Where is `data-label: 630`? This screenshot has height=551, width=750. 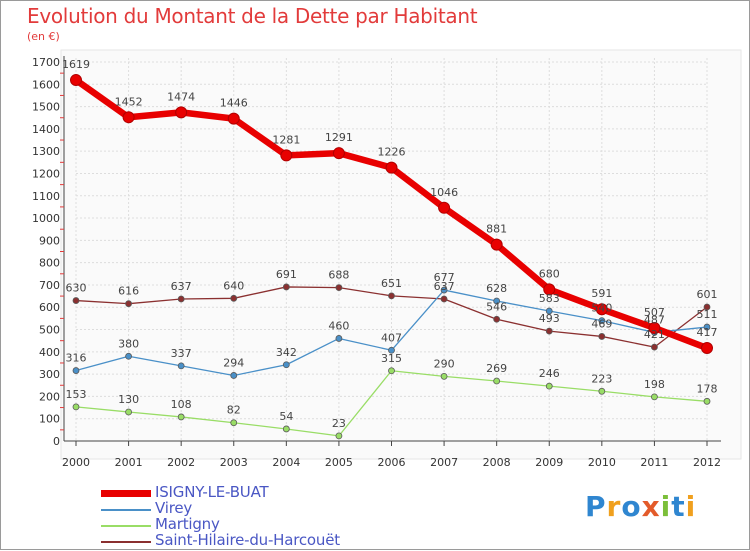 data-label: 630 is located at coordinates (76, 288).